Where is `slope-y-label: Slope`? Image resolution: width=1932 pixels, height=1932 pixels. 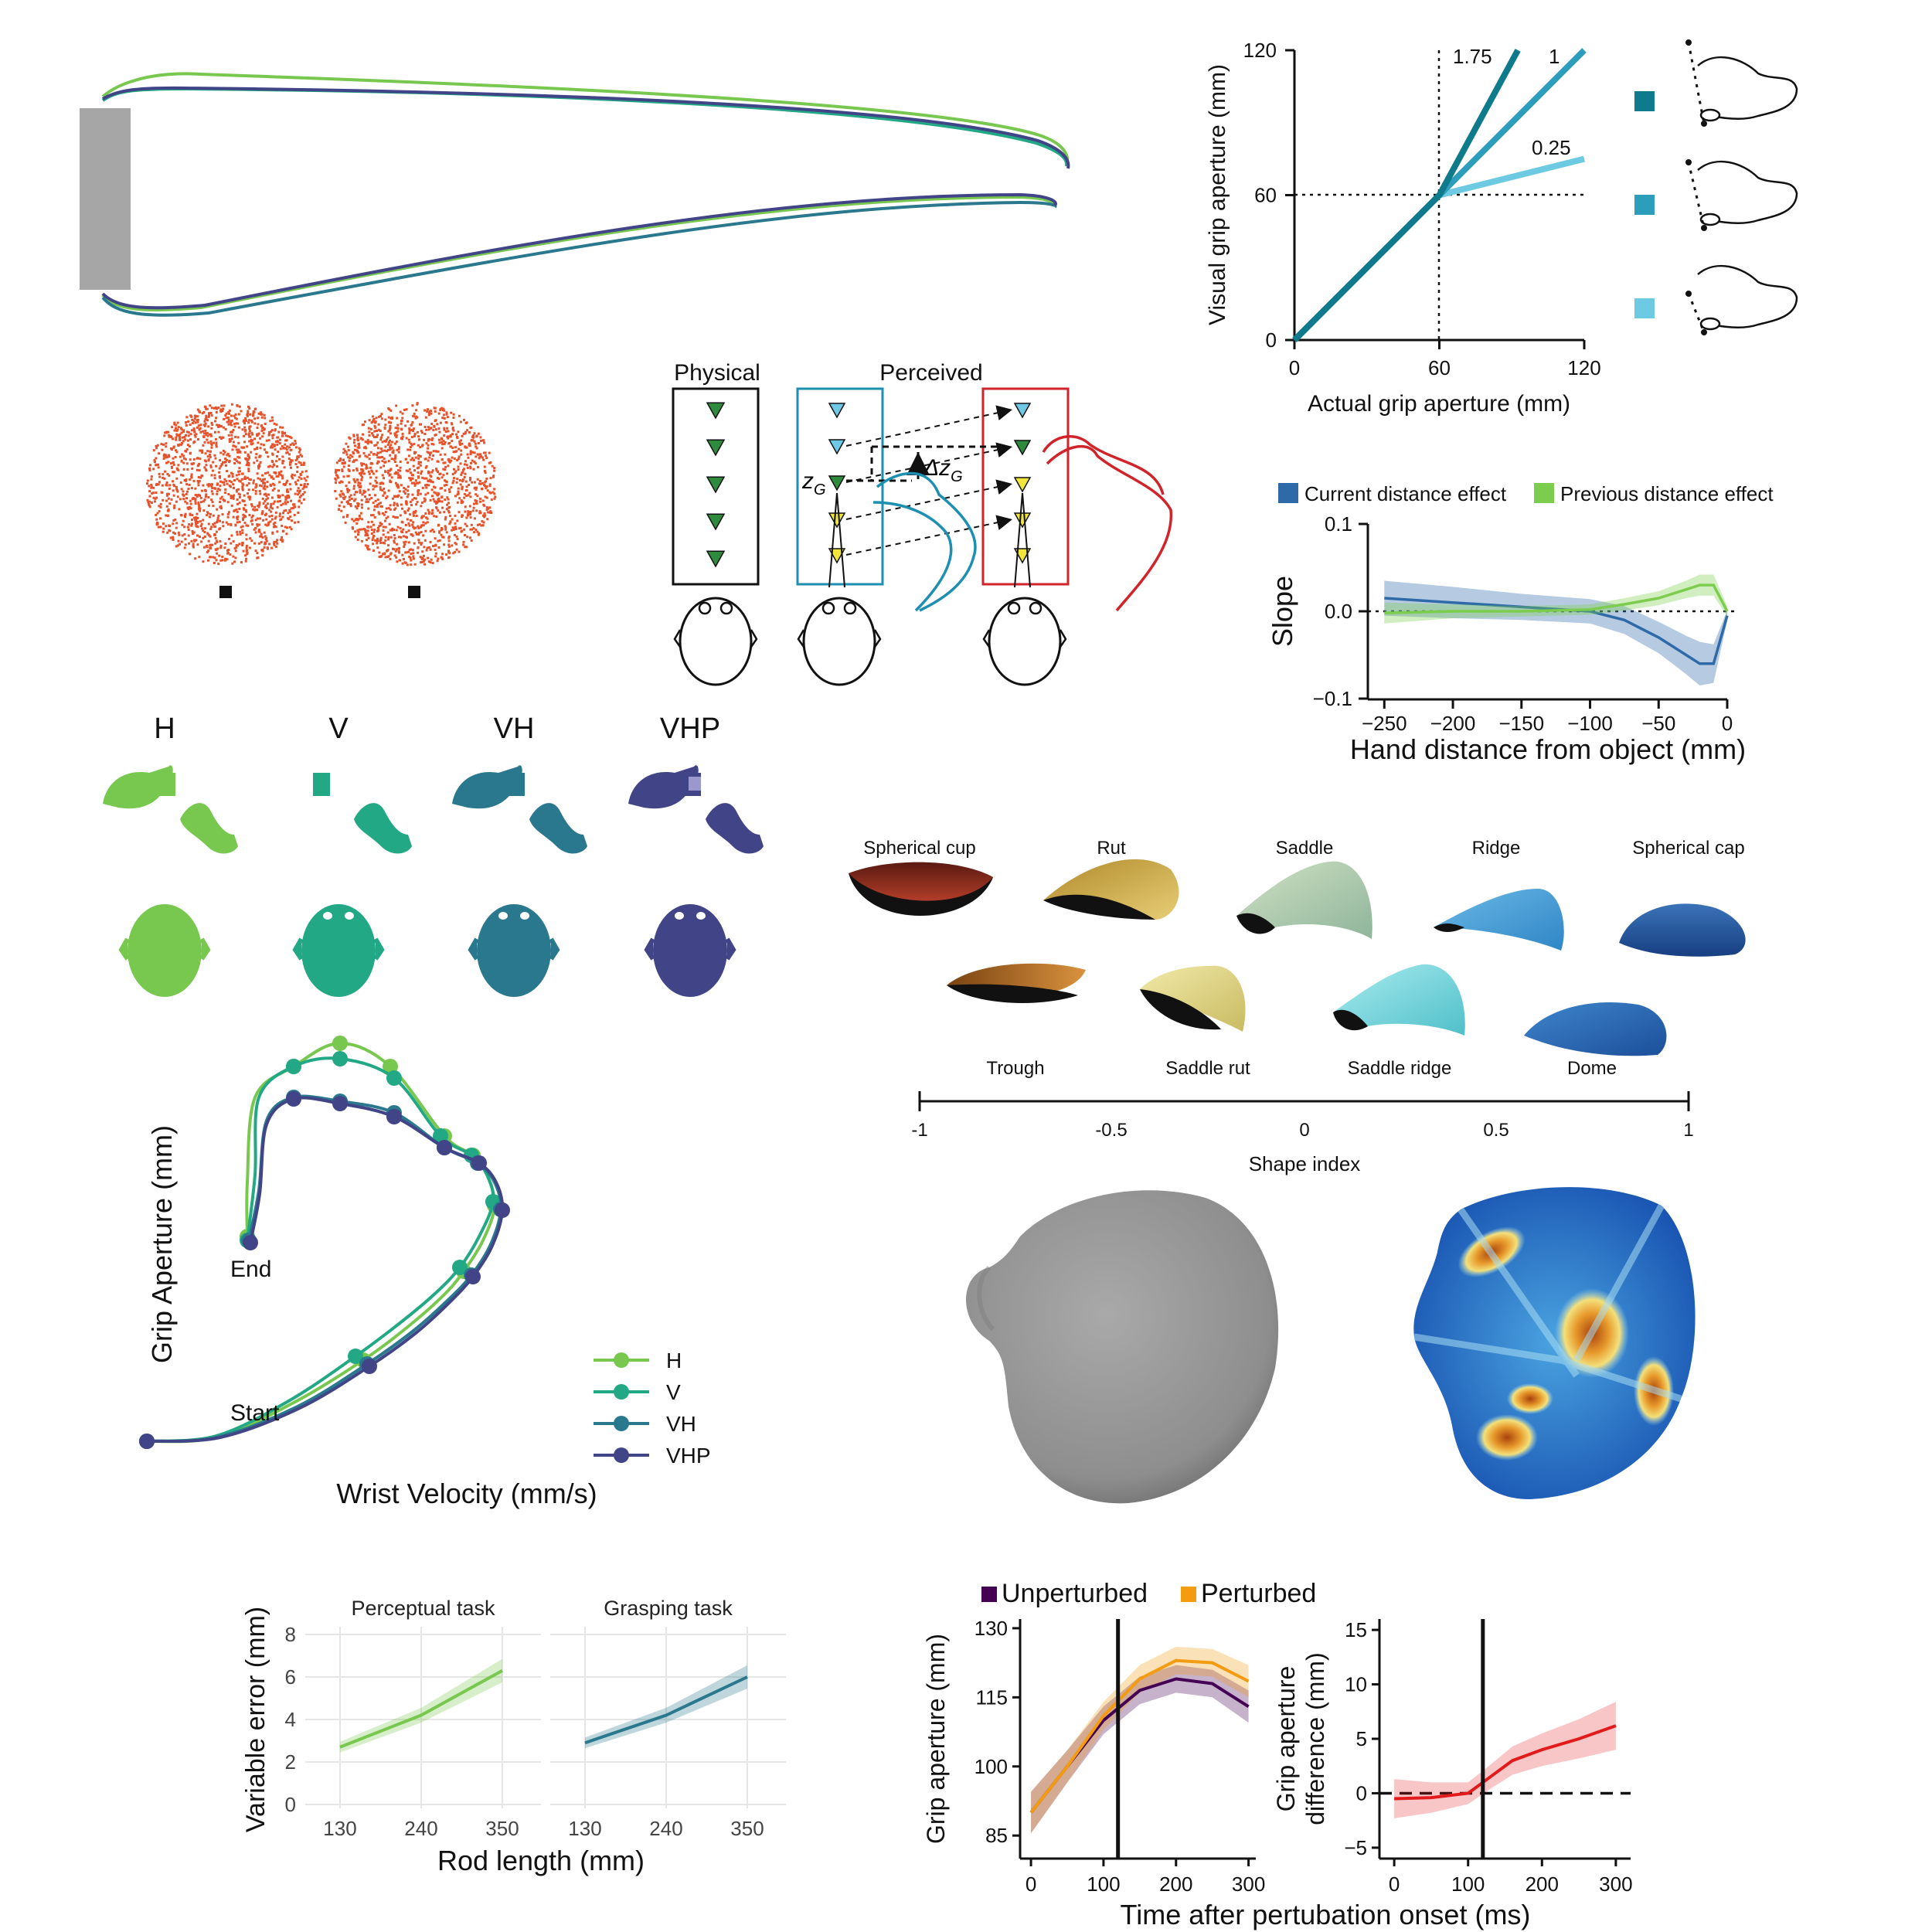 slope-y-label: Slope is located at coordinates (1283, 611).